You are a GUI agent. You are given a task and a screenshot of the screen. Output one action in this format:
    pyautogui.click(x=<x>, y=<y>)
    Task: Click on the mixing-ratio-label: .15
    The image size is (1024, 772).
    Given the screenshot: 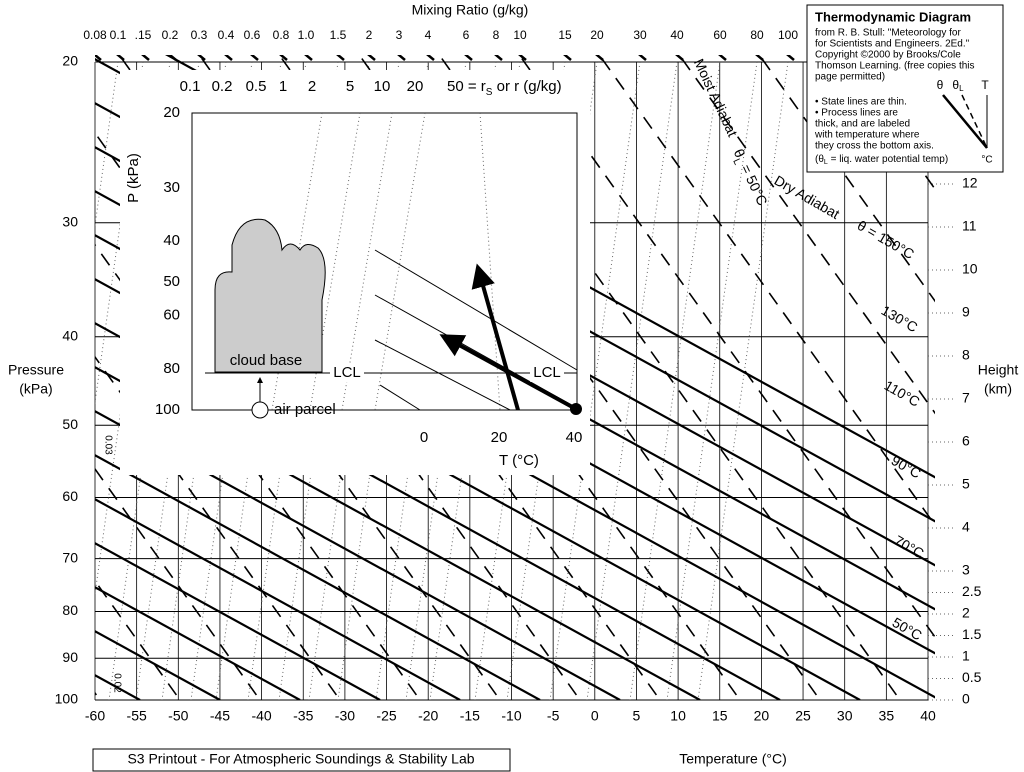 What is the action you would take?
    pyautogui.click(x=143, y=35)
    